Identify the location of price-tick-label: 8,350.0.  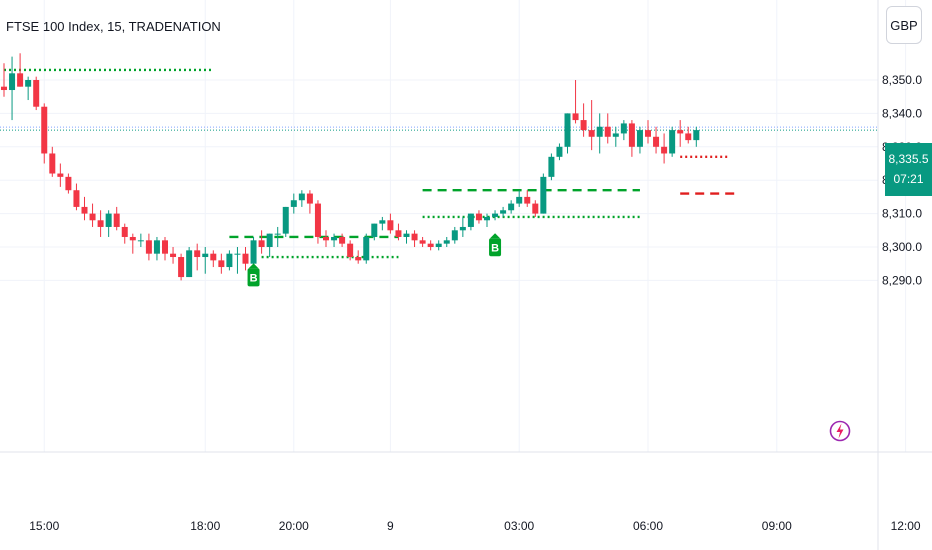
(902, 80).